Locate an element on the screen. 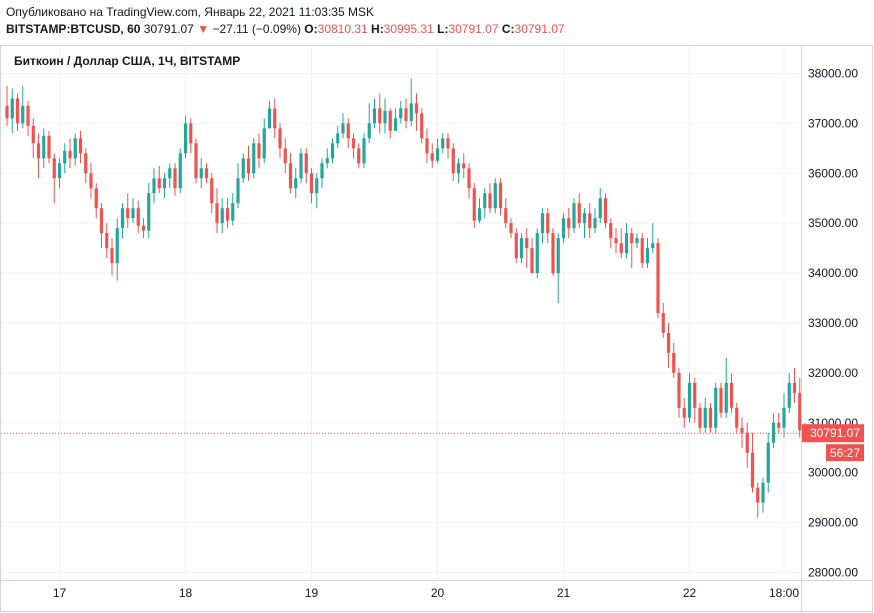 The image size is (874, 613). y-tick-label: 35000.00 is located at coordinates (833, 223).